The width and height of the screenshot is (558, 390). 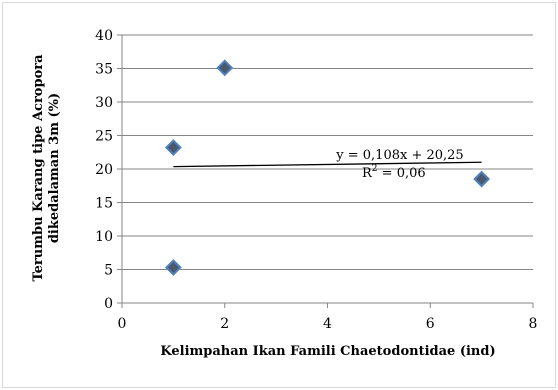 I want to click on trendline-equation: y = 0,108x + 20,25, so click(x=399, y=155).